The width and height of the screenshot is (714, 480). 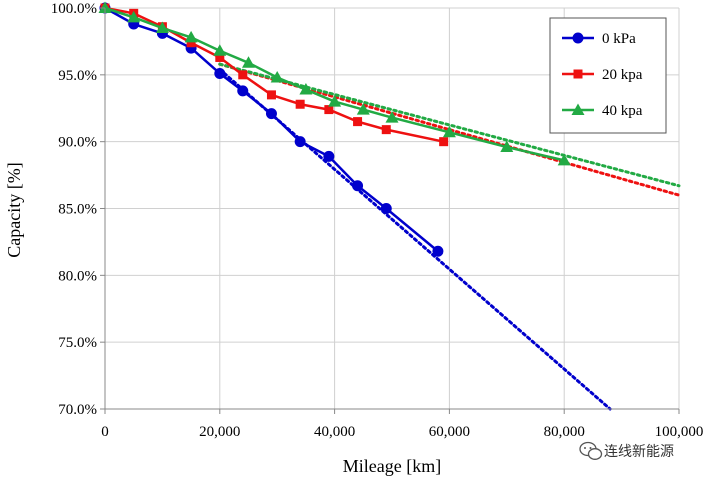 What do you see at coordinates (639, 452) in the screenshot?
I see `watermark-text: 连线新能源` at bounding box center [639, 452].